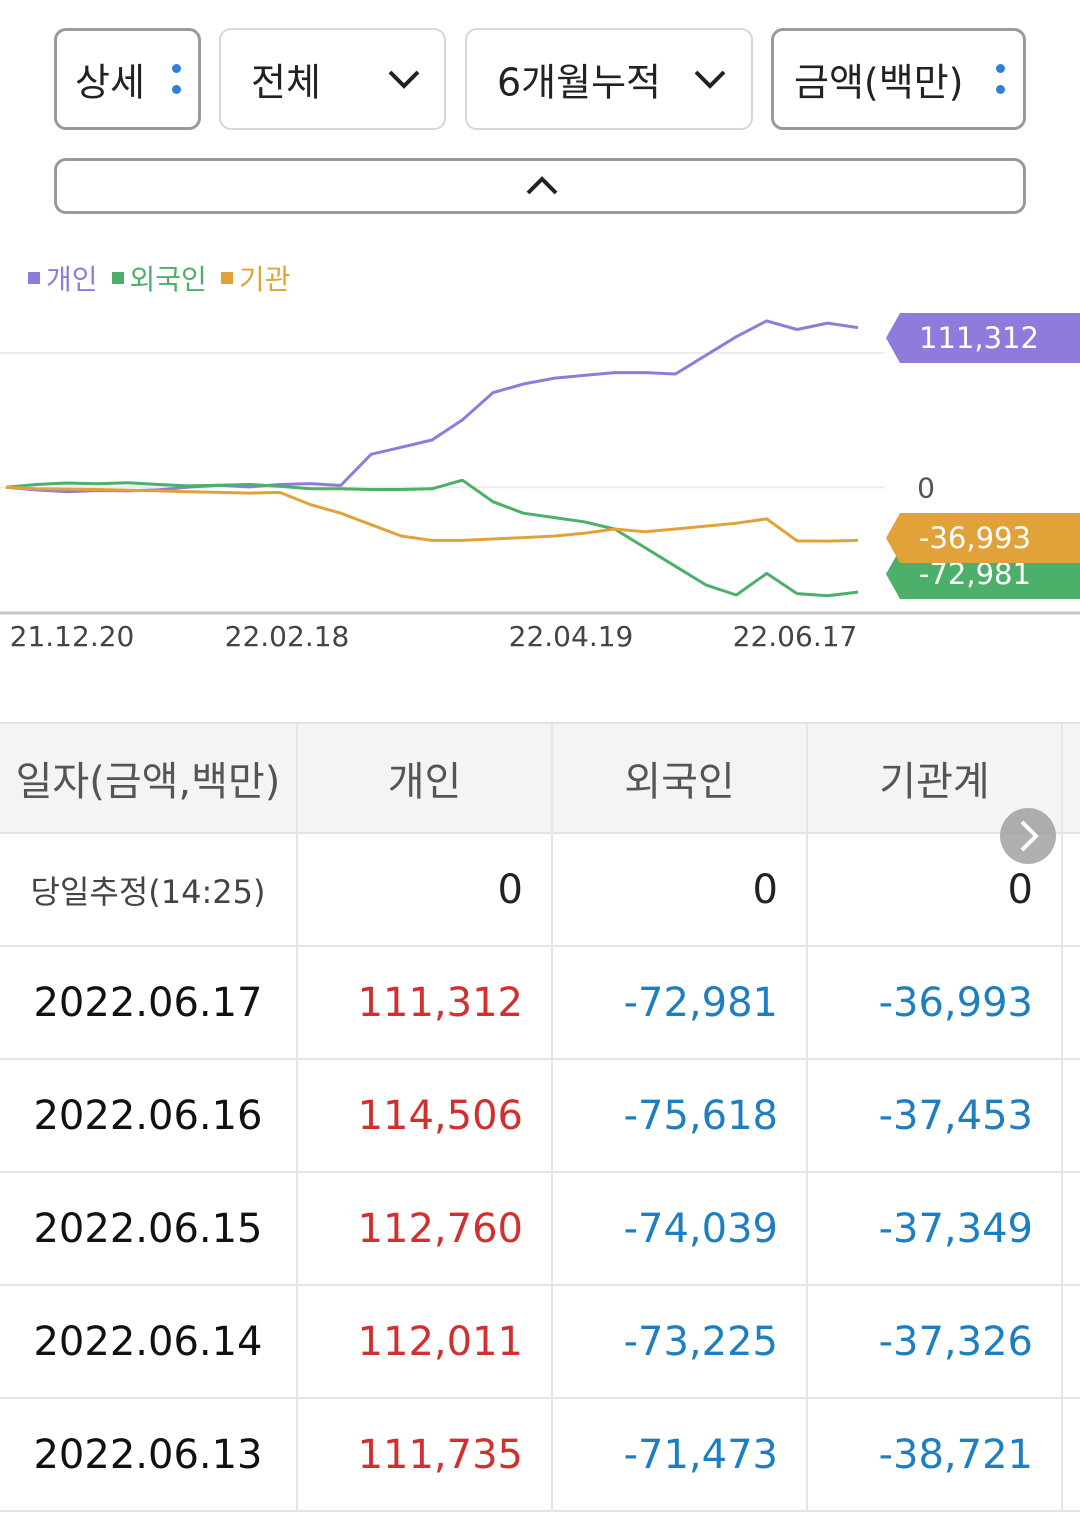 This screenshot has height=1518, width=1080. I want to click on header-institution: 기관계, so click(935, 778).